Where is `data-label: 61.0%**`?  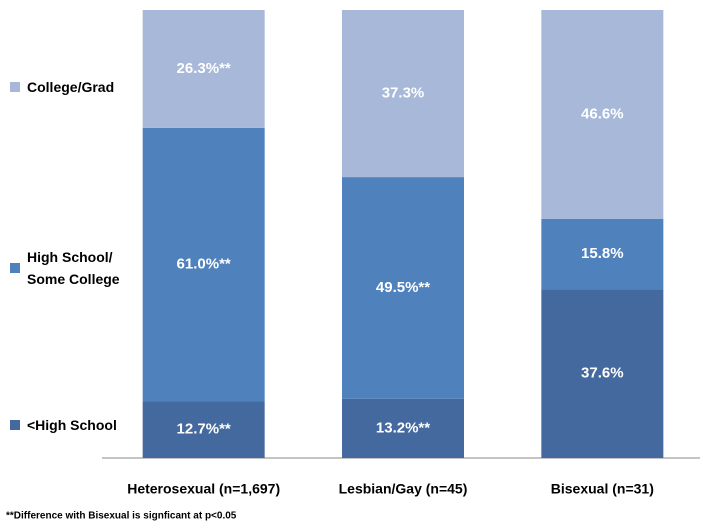 data-label: 61.0%** is located at coordinates (204, 263).